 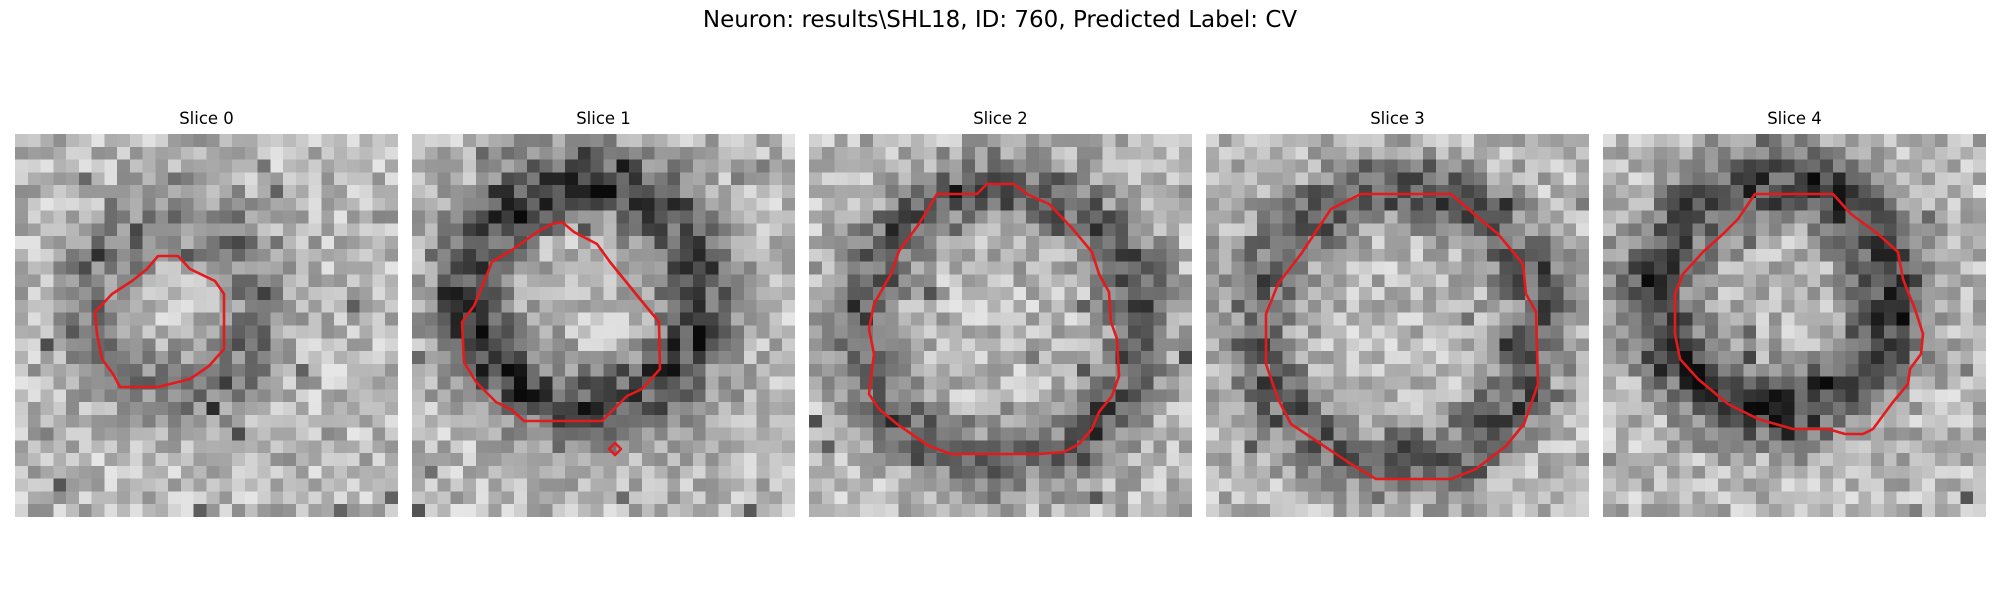 I want to click on slice-title: Slice 2, so click(x=1000, y=118).